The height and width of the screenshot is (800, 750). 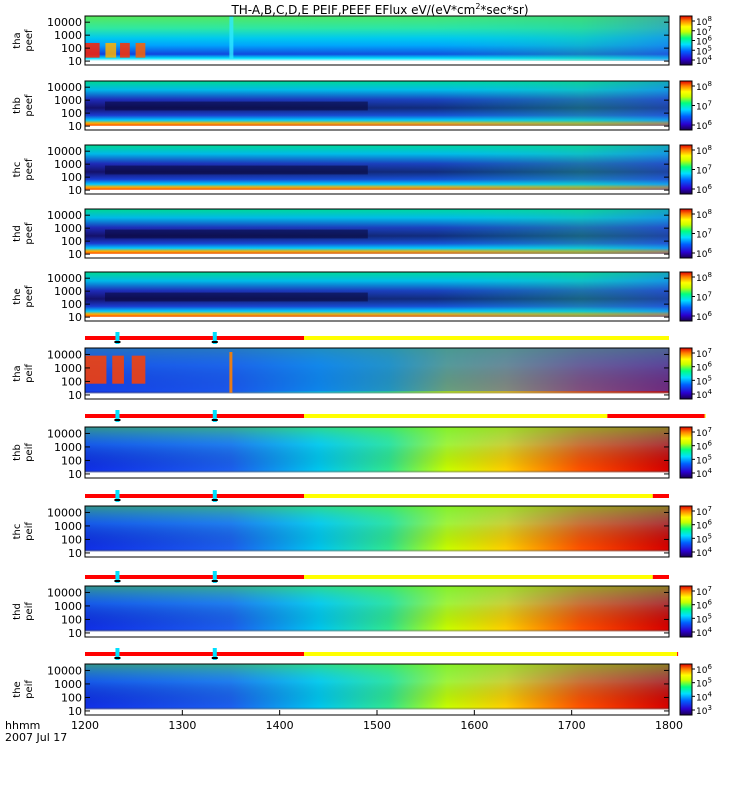 What do you see at coordinates (704, 710) in the screenshot?
I see `colorbar-tick-label: 10³` at bounding box center [704, 710].